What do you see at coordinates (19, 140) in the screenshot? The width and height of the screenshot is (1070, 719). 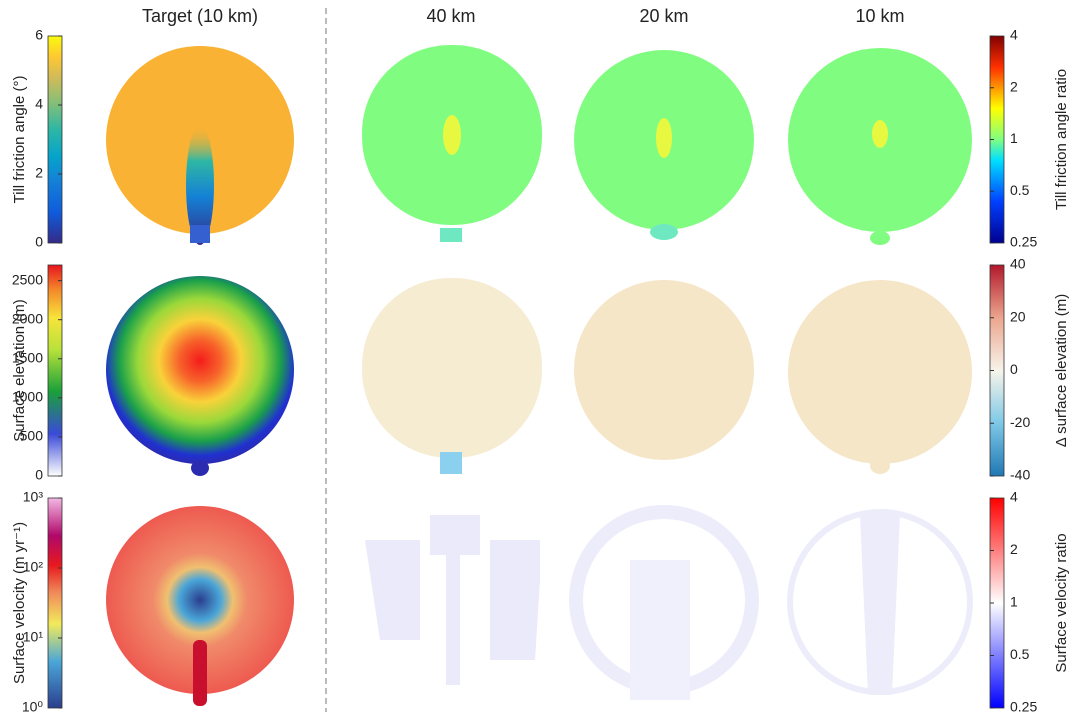 I see `colorbar-label: Till friction angle (°)` at bounding box center [19, 140].